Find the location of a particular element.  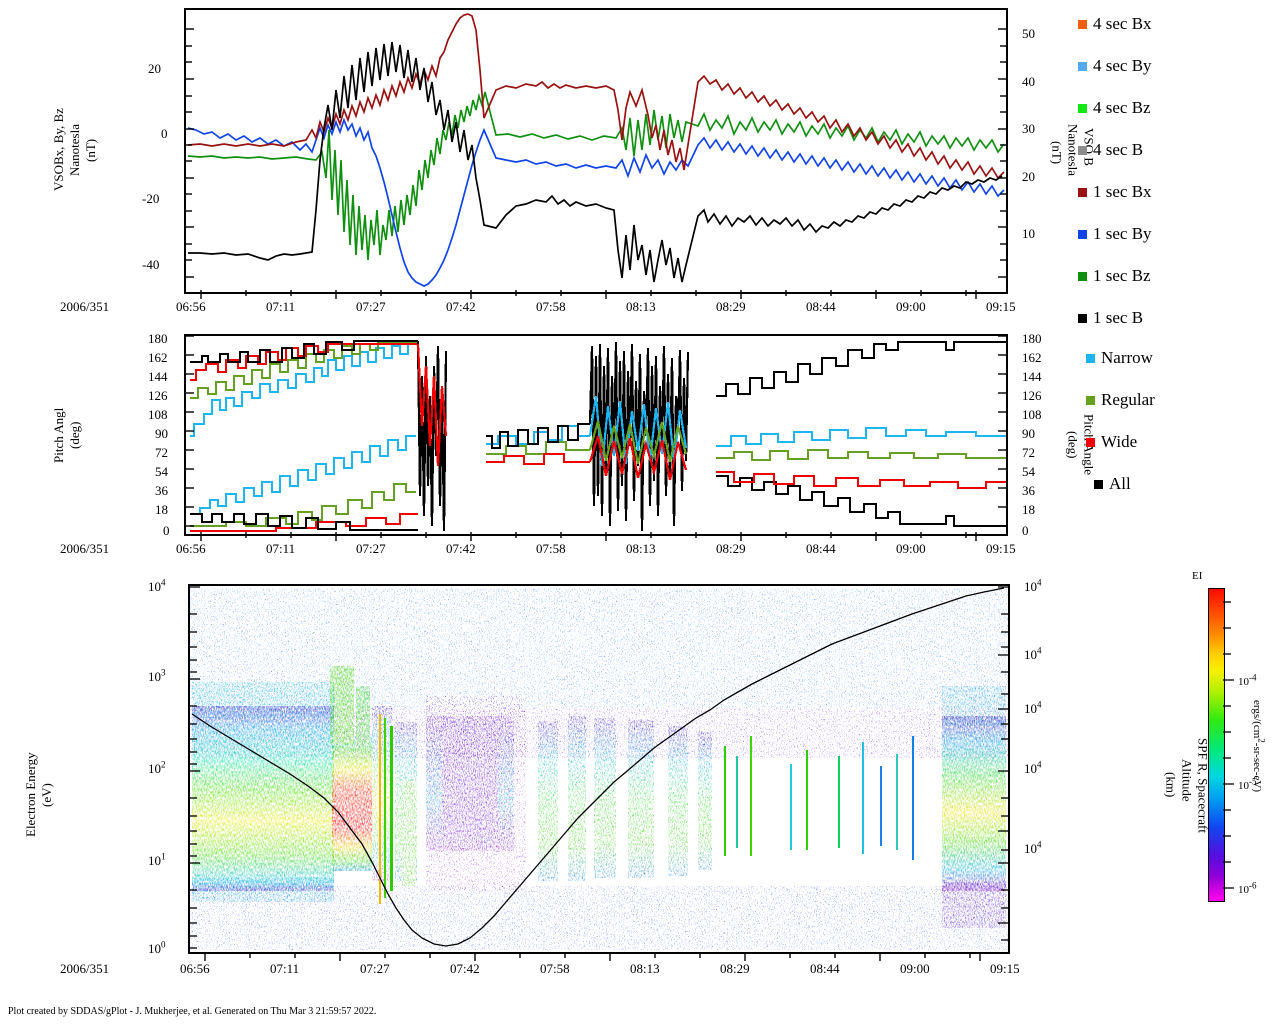

mag-ylabel-right-3: (nT) is located at coordinates (1057, 153).